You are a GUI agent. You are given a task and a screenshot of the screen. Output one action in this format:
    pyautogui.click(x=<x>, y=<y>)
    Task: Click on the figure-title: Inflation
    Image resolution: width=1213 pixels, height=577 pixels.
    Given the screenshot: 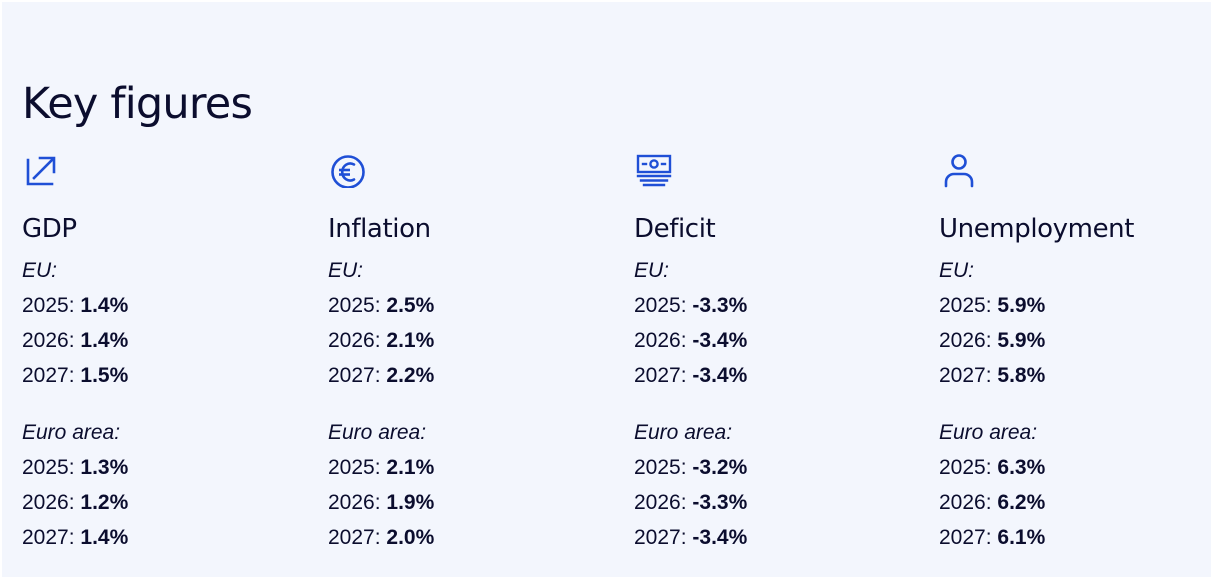 What is the action you would take?
    pyautogui.click(x=379, y=229)
    